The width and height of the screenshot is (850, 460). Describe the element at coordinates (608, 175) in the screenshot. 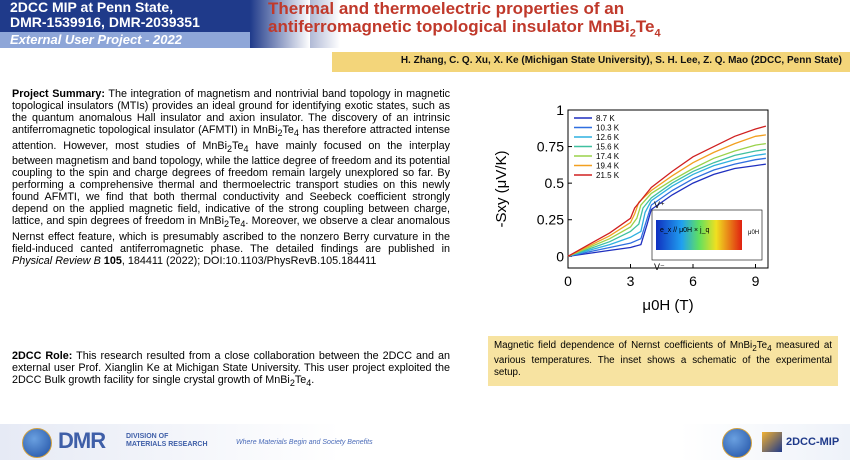

I see `legend-label: 21.5 K` at that location.